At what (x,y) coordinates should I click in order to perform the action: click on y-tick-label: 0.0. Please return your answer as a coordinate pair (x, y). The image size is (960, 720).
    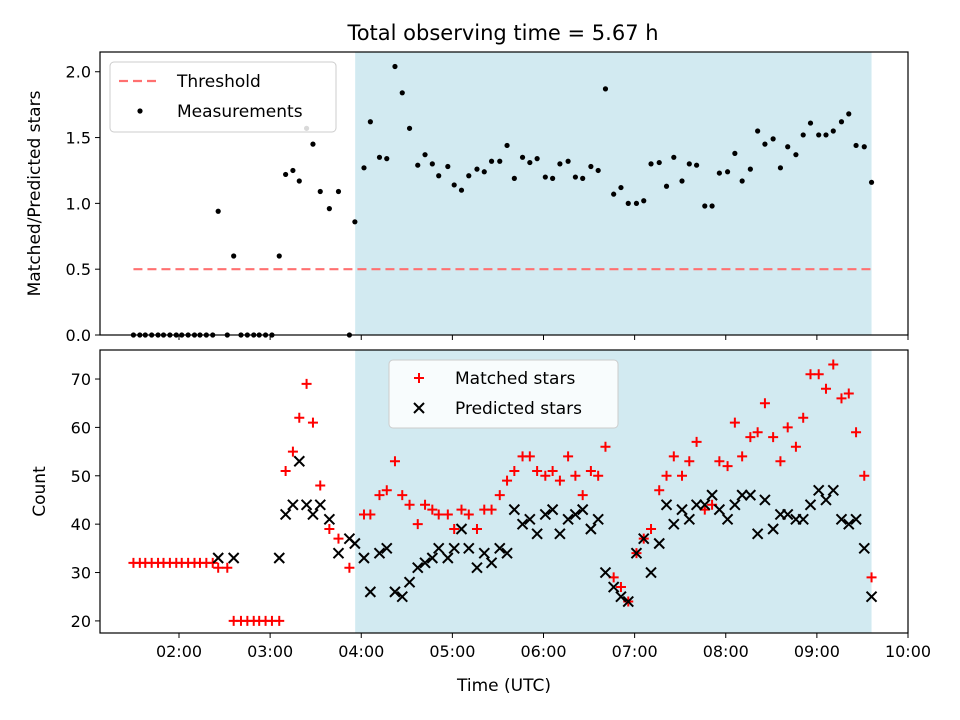
    Looking at the image, I should click on (78, 335).